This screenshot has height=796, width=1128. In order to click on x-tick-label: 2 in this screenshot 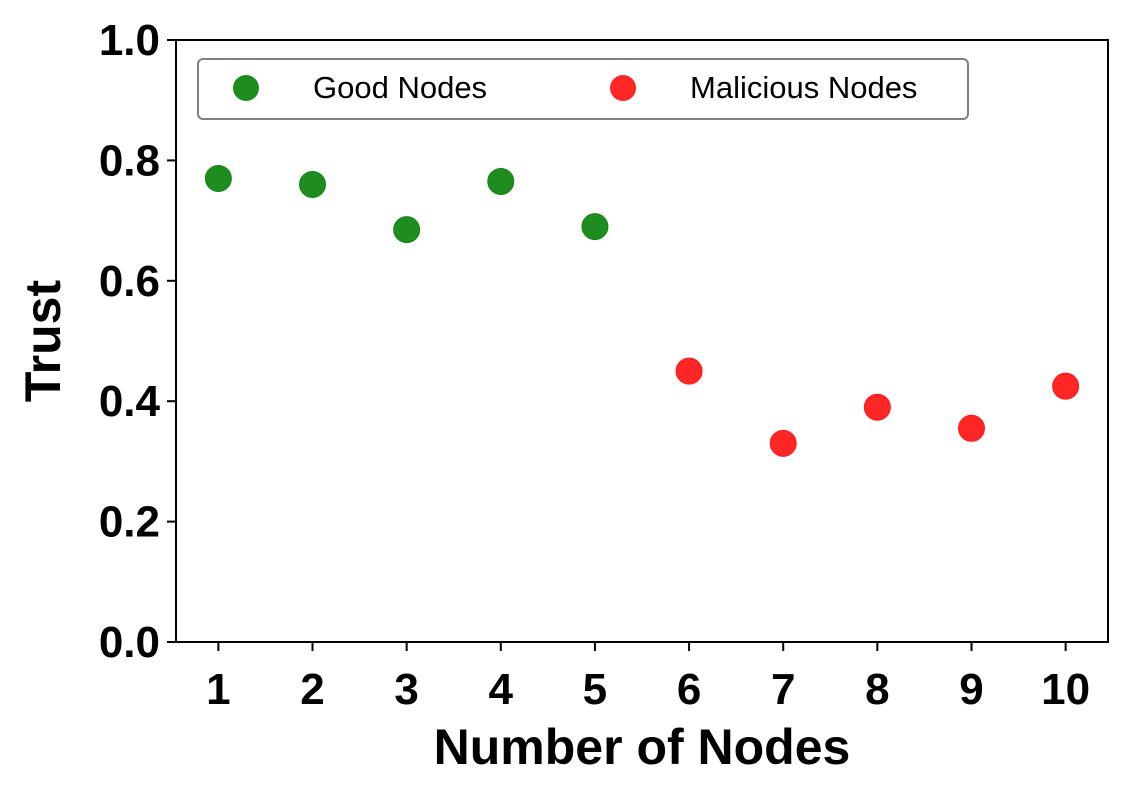, I will do `click(312, 689)`.